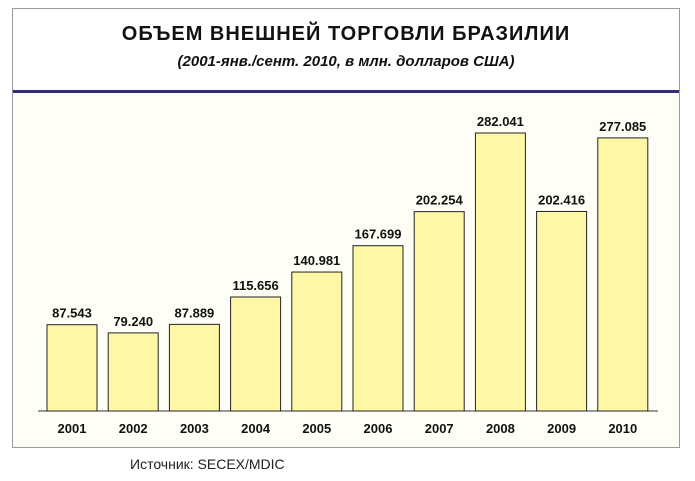 This screenshot has width=695, height=481. I want to click on x-tick-2003: 2003, so click(194, 428).